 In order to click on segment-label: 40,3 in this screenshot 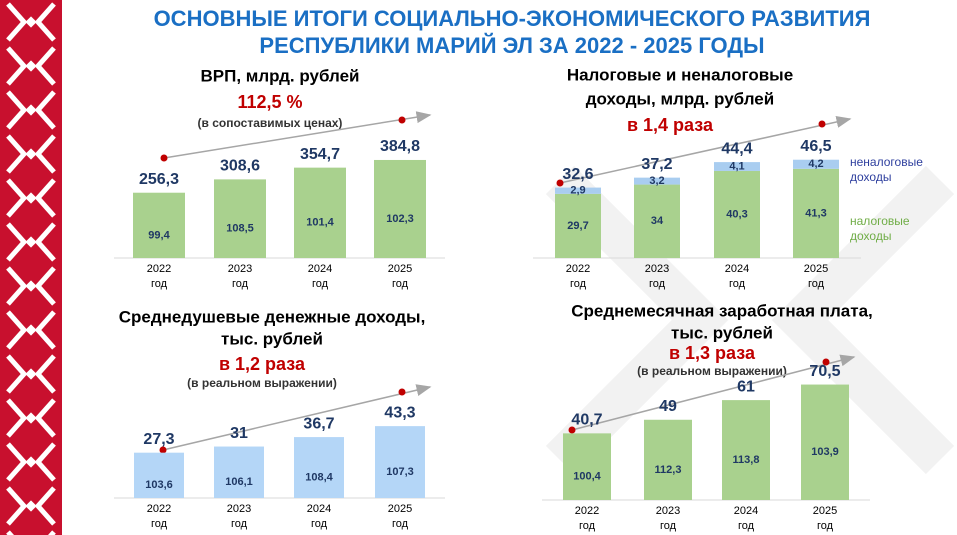, I will do `click(736, 214)`.